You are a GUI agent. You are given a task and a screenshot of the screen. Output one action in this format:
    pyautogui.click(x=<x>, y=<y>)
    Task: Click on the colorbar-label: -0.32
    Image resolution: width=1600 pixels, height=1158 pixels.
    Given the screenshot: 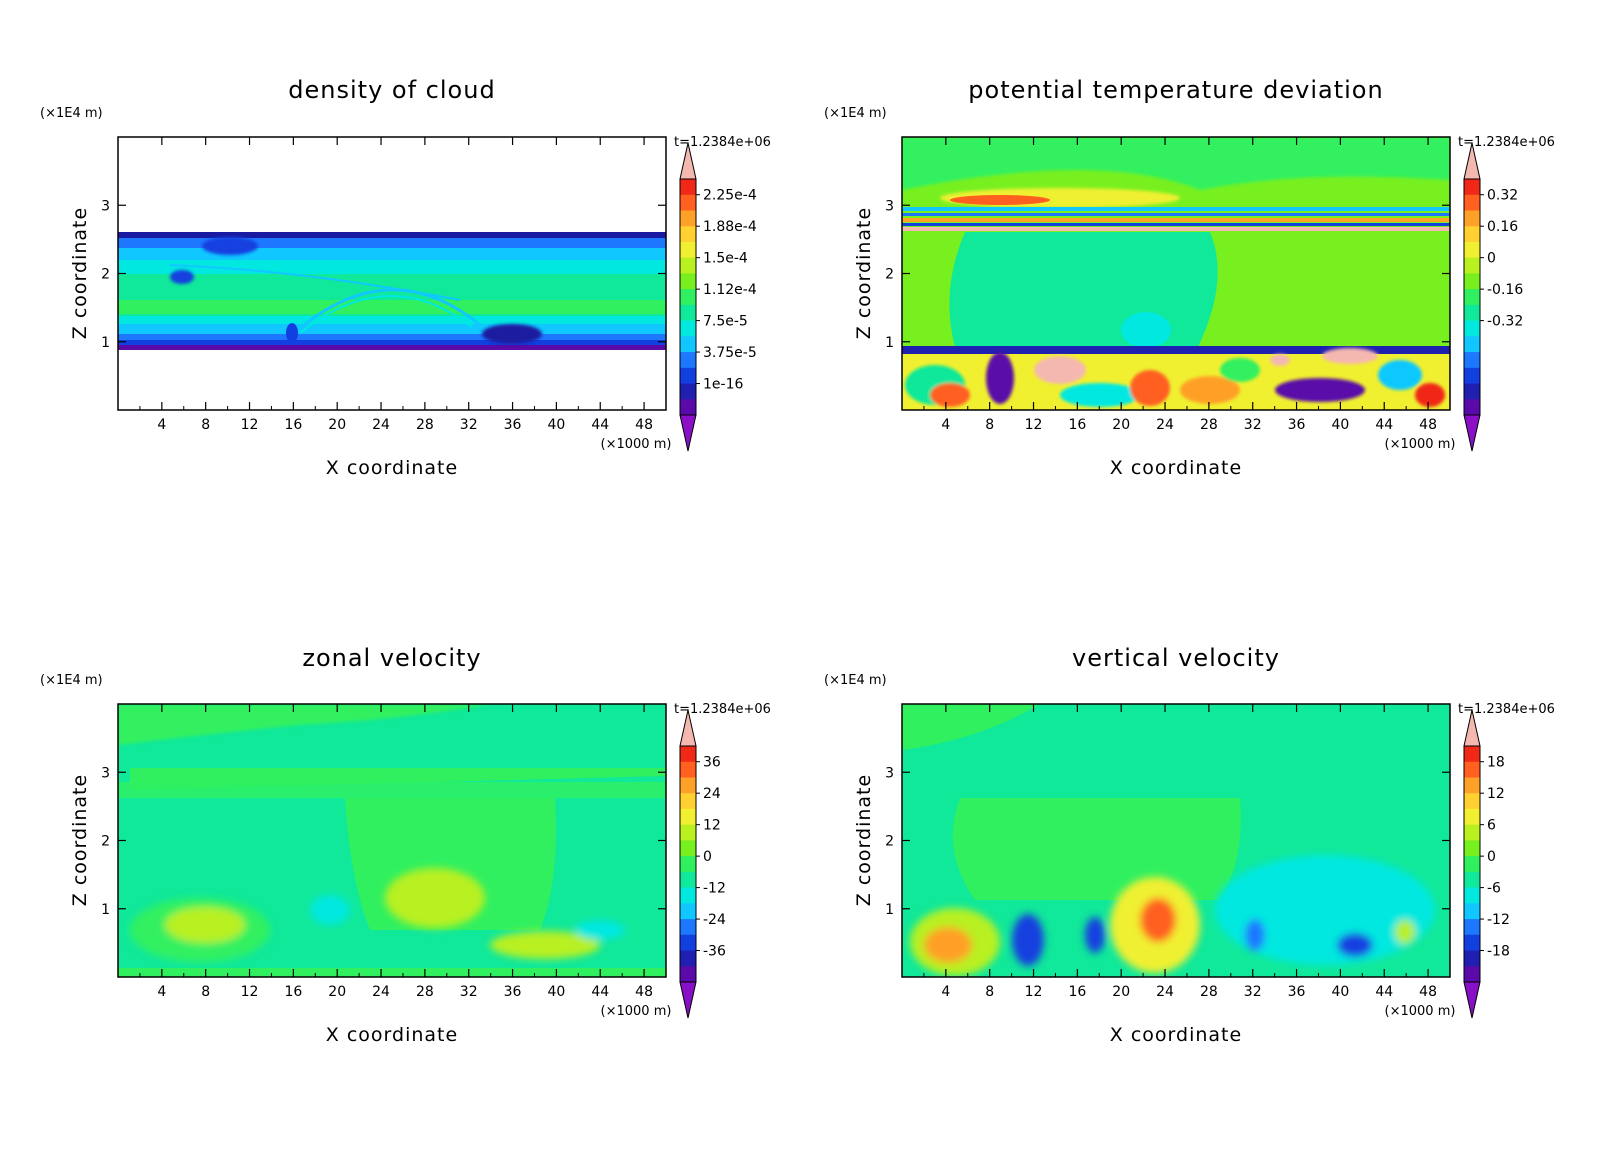 What is the action you would take?
    pyautogui.click(x=1505, y=322)
    